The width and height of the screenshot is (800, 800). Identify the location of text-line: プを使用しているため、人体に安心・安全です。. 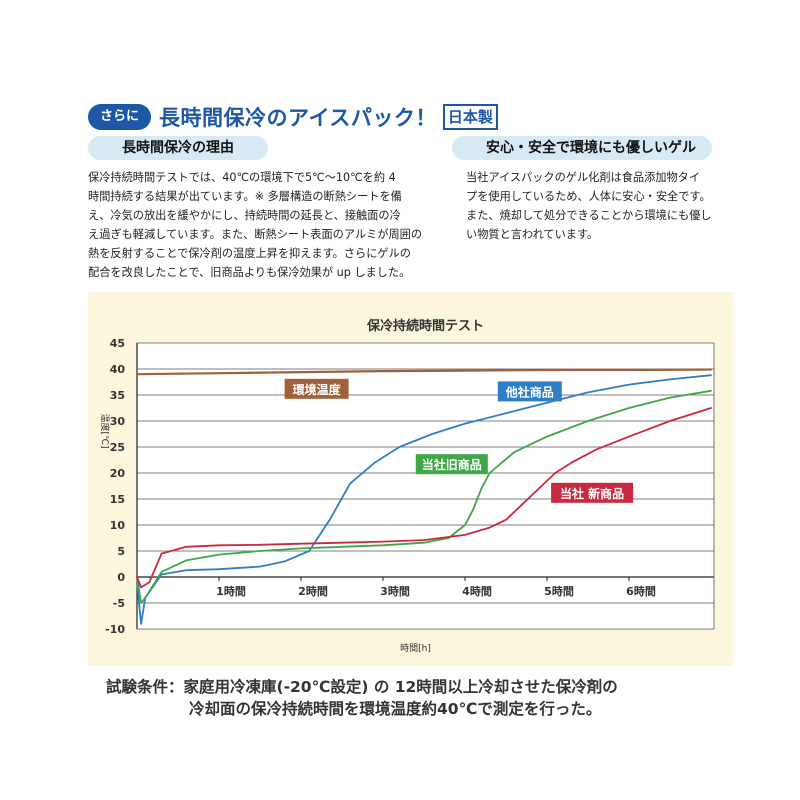
(588, 196).